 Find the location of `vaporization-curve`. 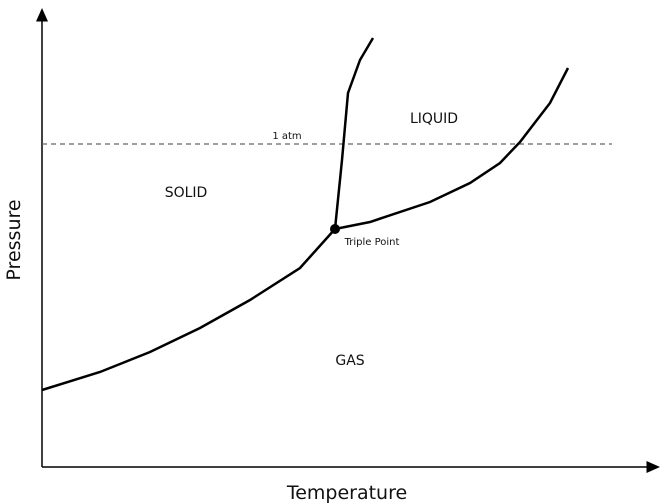

vaporization-curve is located at coordinates (452, 149).